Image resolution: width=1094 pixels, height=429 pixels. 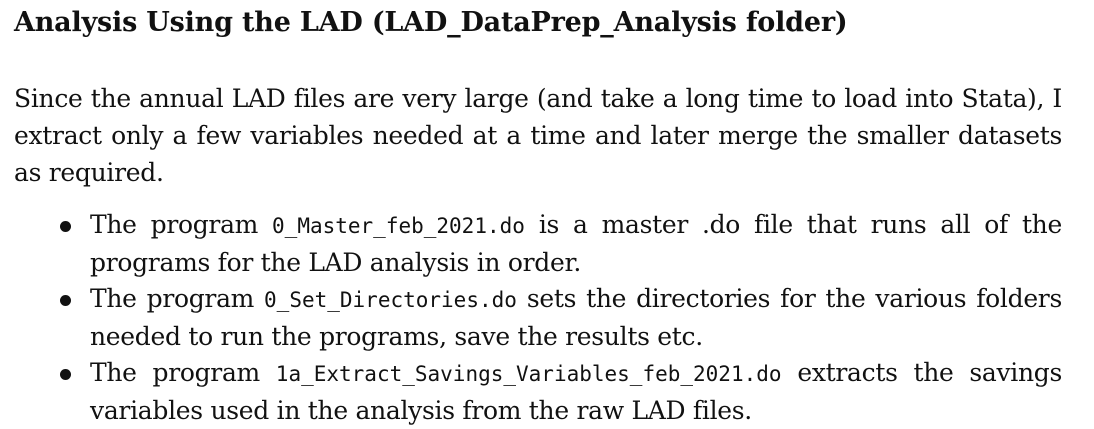 What do you see at coordinates (528, 374) in the screenshot?
I see `program-filename: 1a_Extract_Savings_Variables_feb_2021.do` at bounding box center [528, 374].